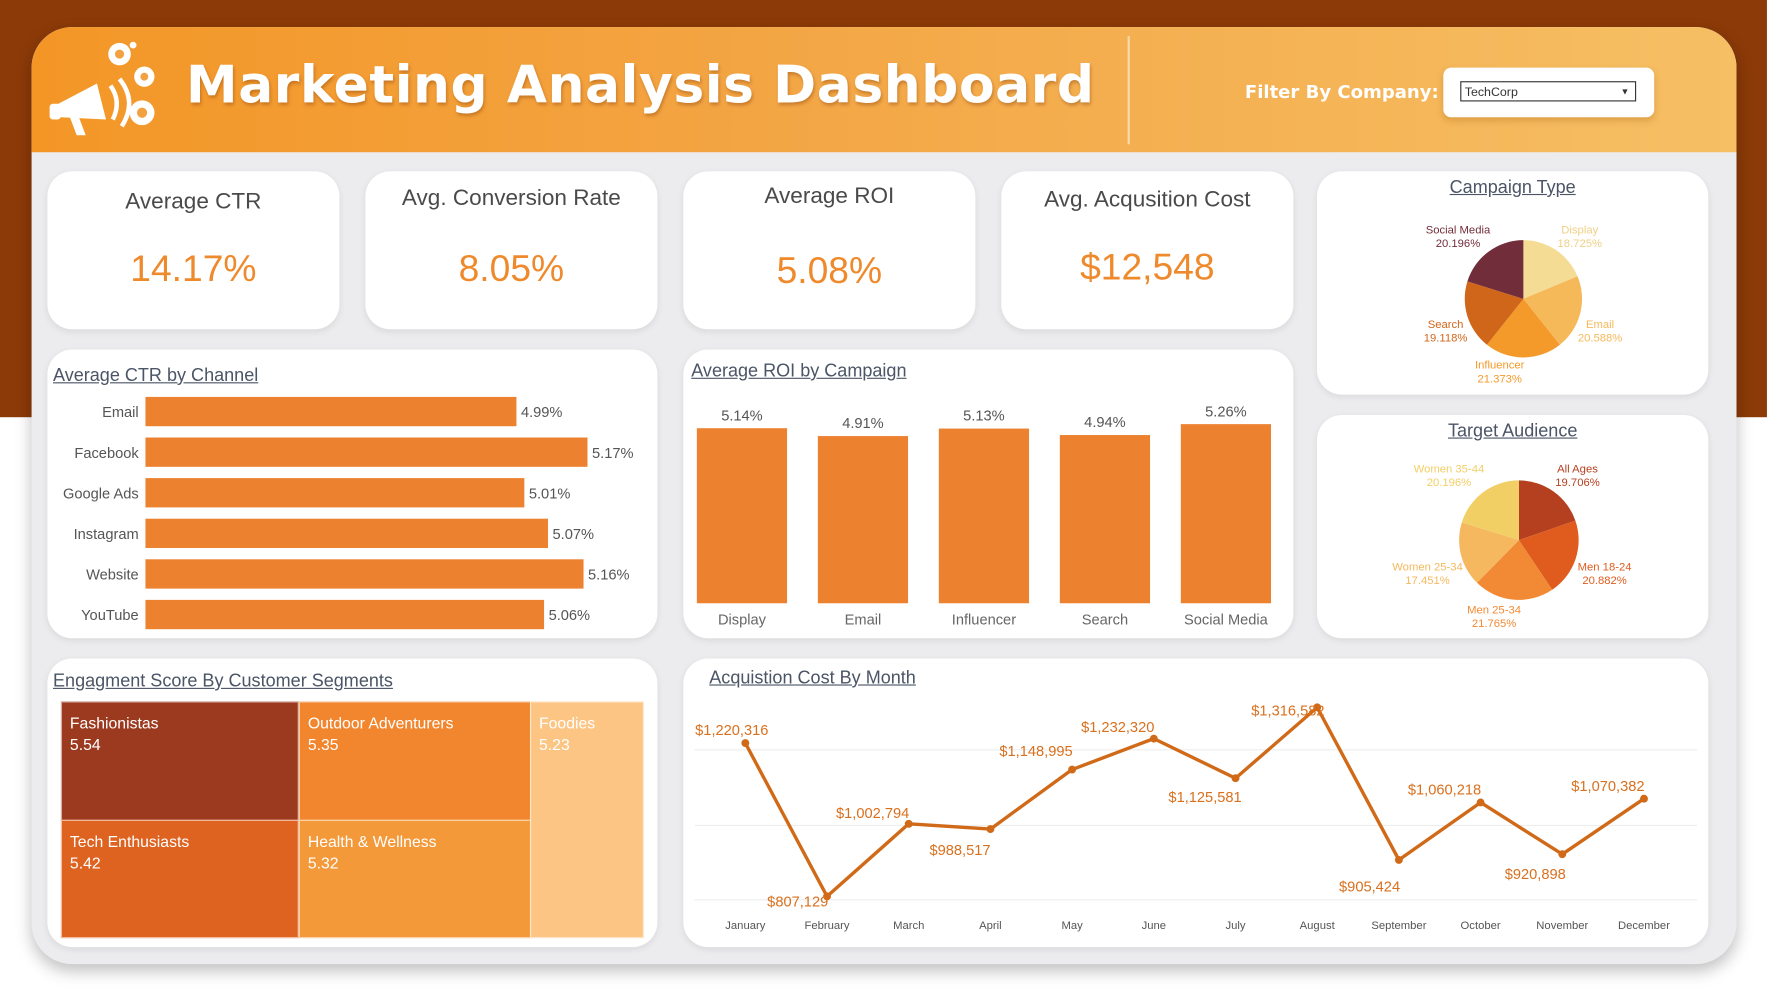  Describe the element at coordinates (193, 267) in the screenshot. I see `kpi-value: 14.17%` at that location.